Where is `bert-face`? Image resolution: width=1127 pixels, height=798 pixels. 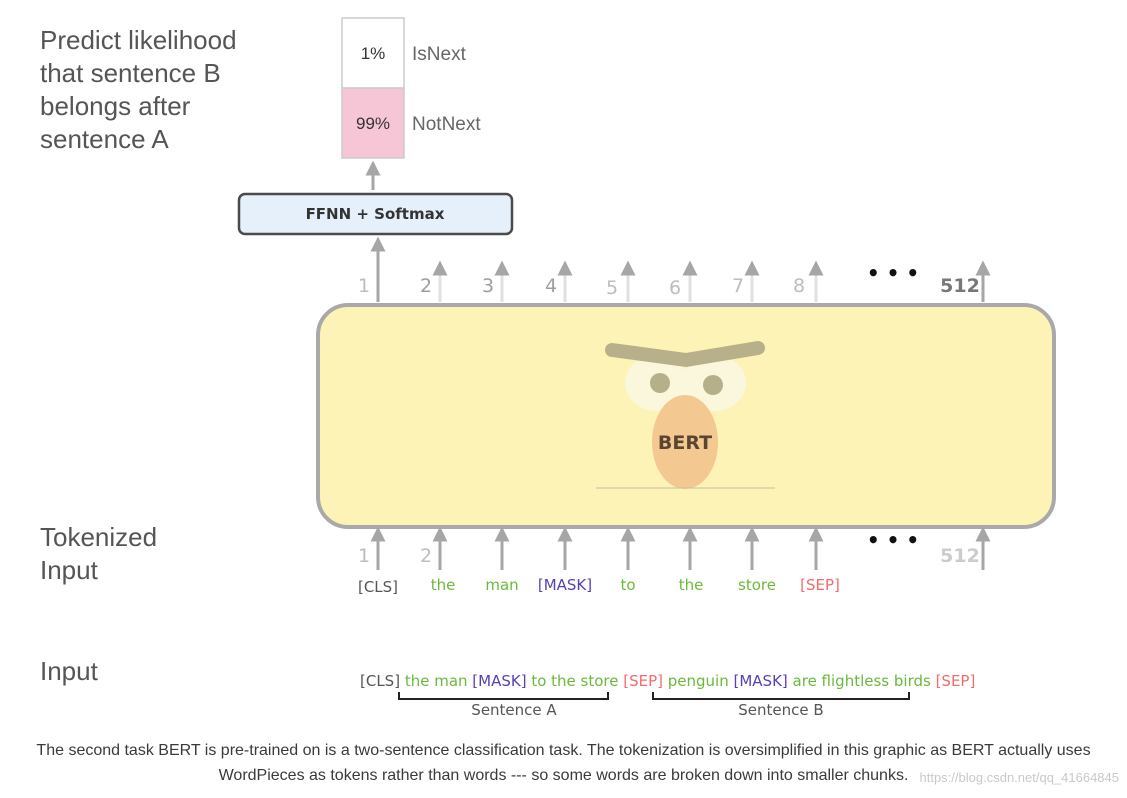
bert-face is located at coordinates (685, 415).